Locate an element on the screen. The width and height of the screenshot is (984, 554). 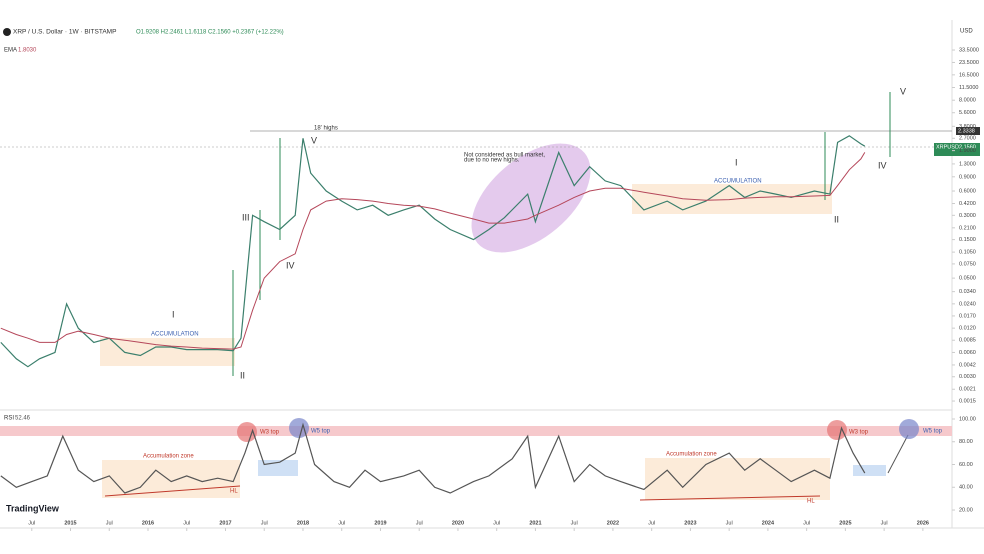
y-tick-label: 20.00 is located at coordinates (966, 510).